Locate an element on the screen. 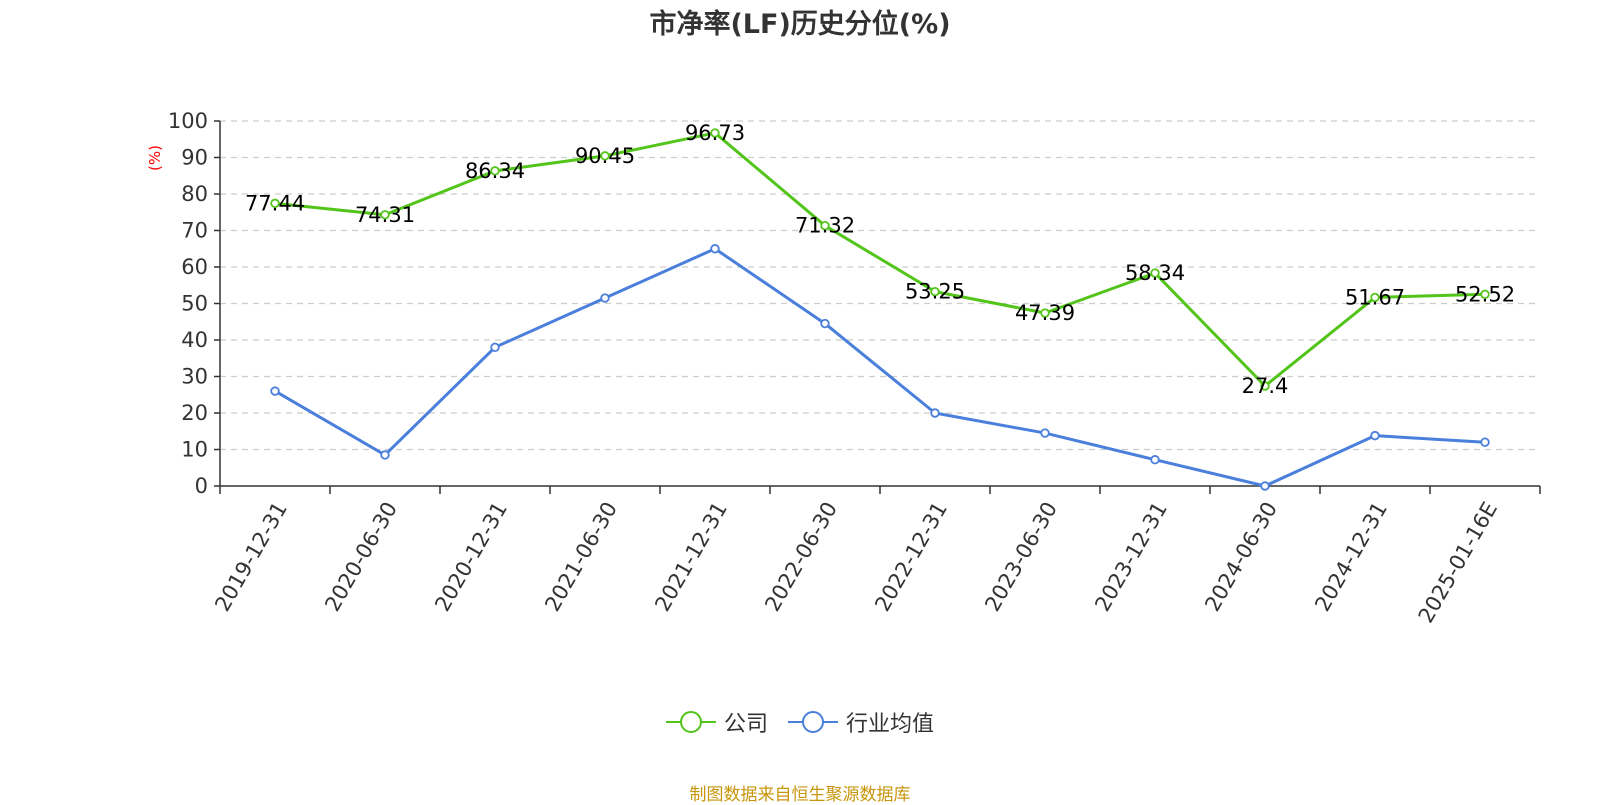  x-tick-label: 2020-12-31 is located at coordinates (471, 557).